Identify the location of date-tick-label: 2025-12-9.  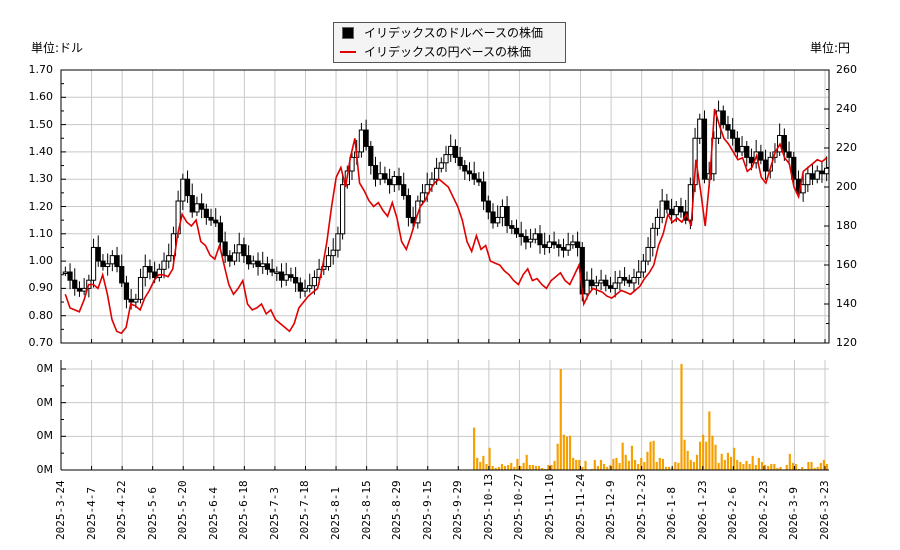
(611, 510).